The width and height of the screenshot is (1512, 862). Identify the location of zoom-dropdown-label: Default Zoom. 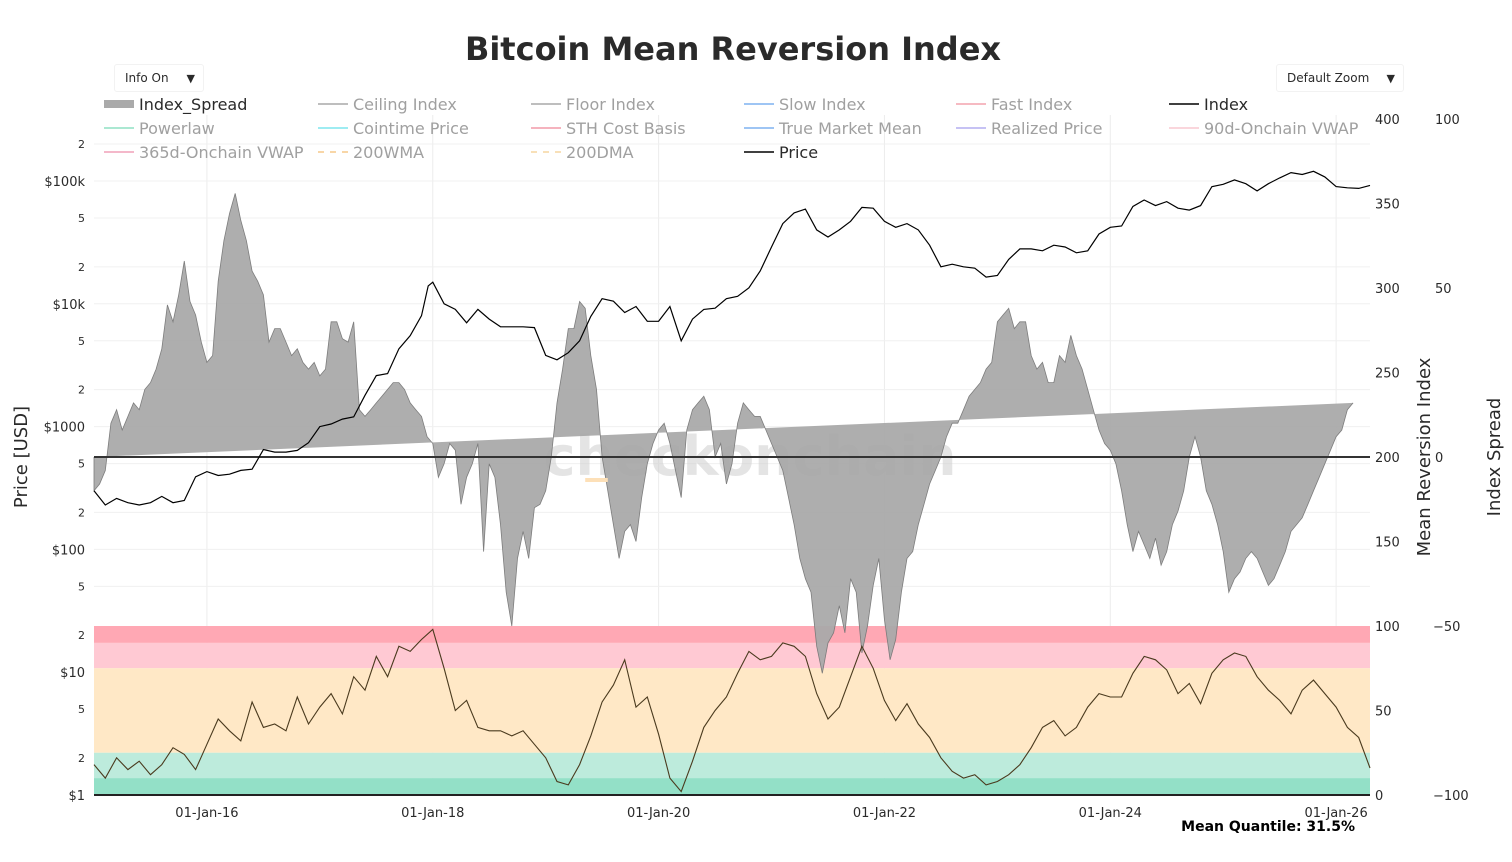
(1328, 78).